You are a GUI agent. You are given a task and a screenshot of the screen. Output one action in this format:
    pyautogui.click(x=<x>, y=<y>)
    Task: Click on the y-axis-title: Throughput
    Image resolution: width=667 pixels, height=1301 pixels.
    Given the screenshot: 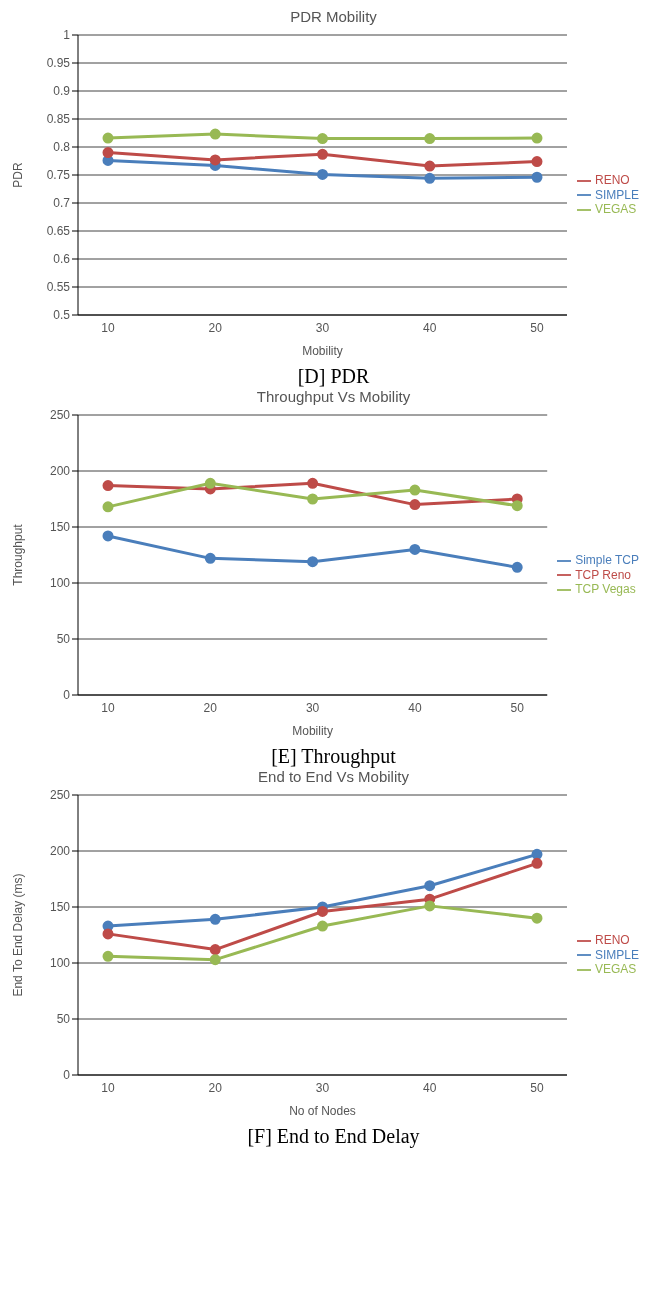 What is the action you would take?
    pyautogui.click(x=18, y=554)
    